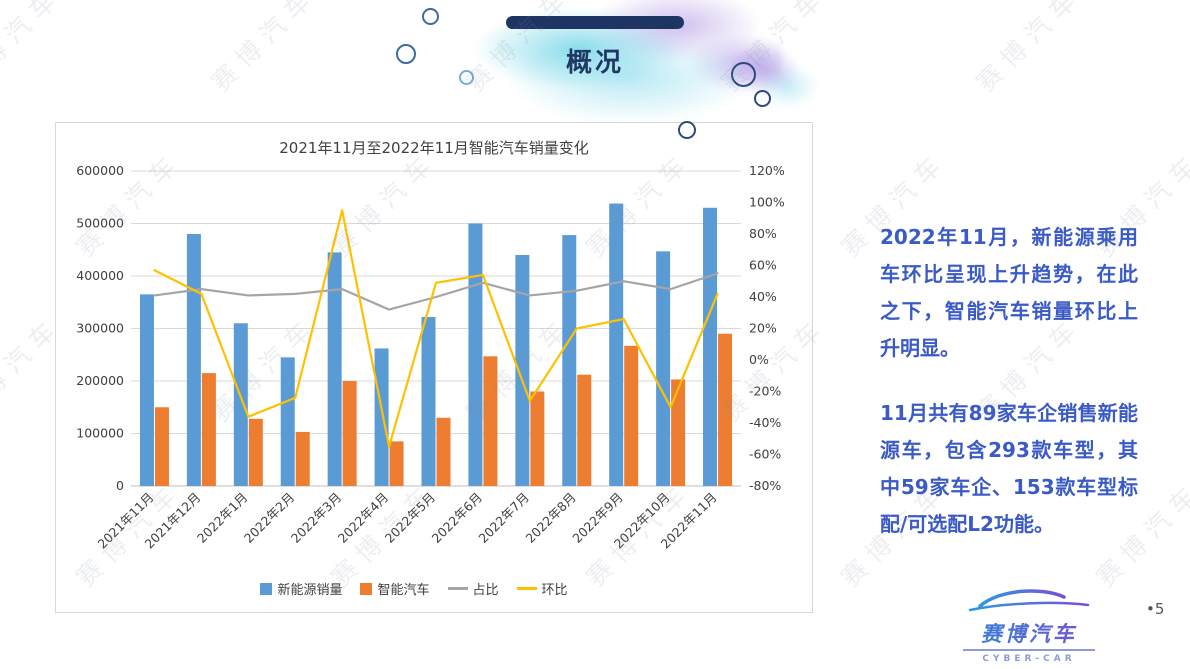 This screenshot has width=1190, height=669. I want to click on legend-label-new-energy: 新能源销量, so click(310, 590).